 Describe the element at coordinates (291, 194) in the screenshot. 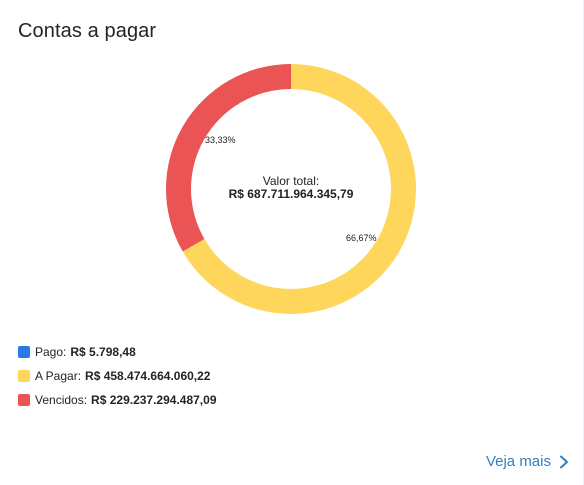

I see `total-value: R$ 687.711.964.345,79` at that location.